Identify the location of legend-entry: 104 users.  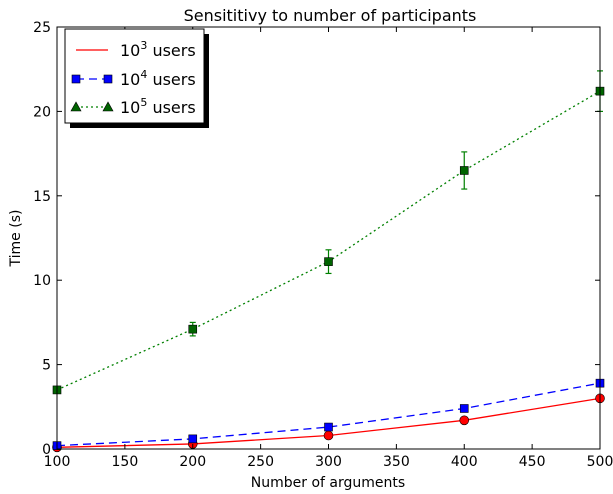
(133, 78).